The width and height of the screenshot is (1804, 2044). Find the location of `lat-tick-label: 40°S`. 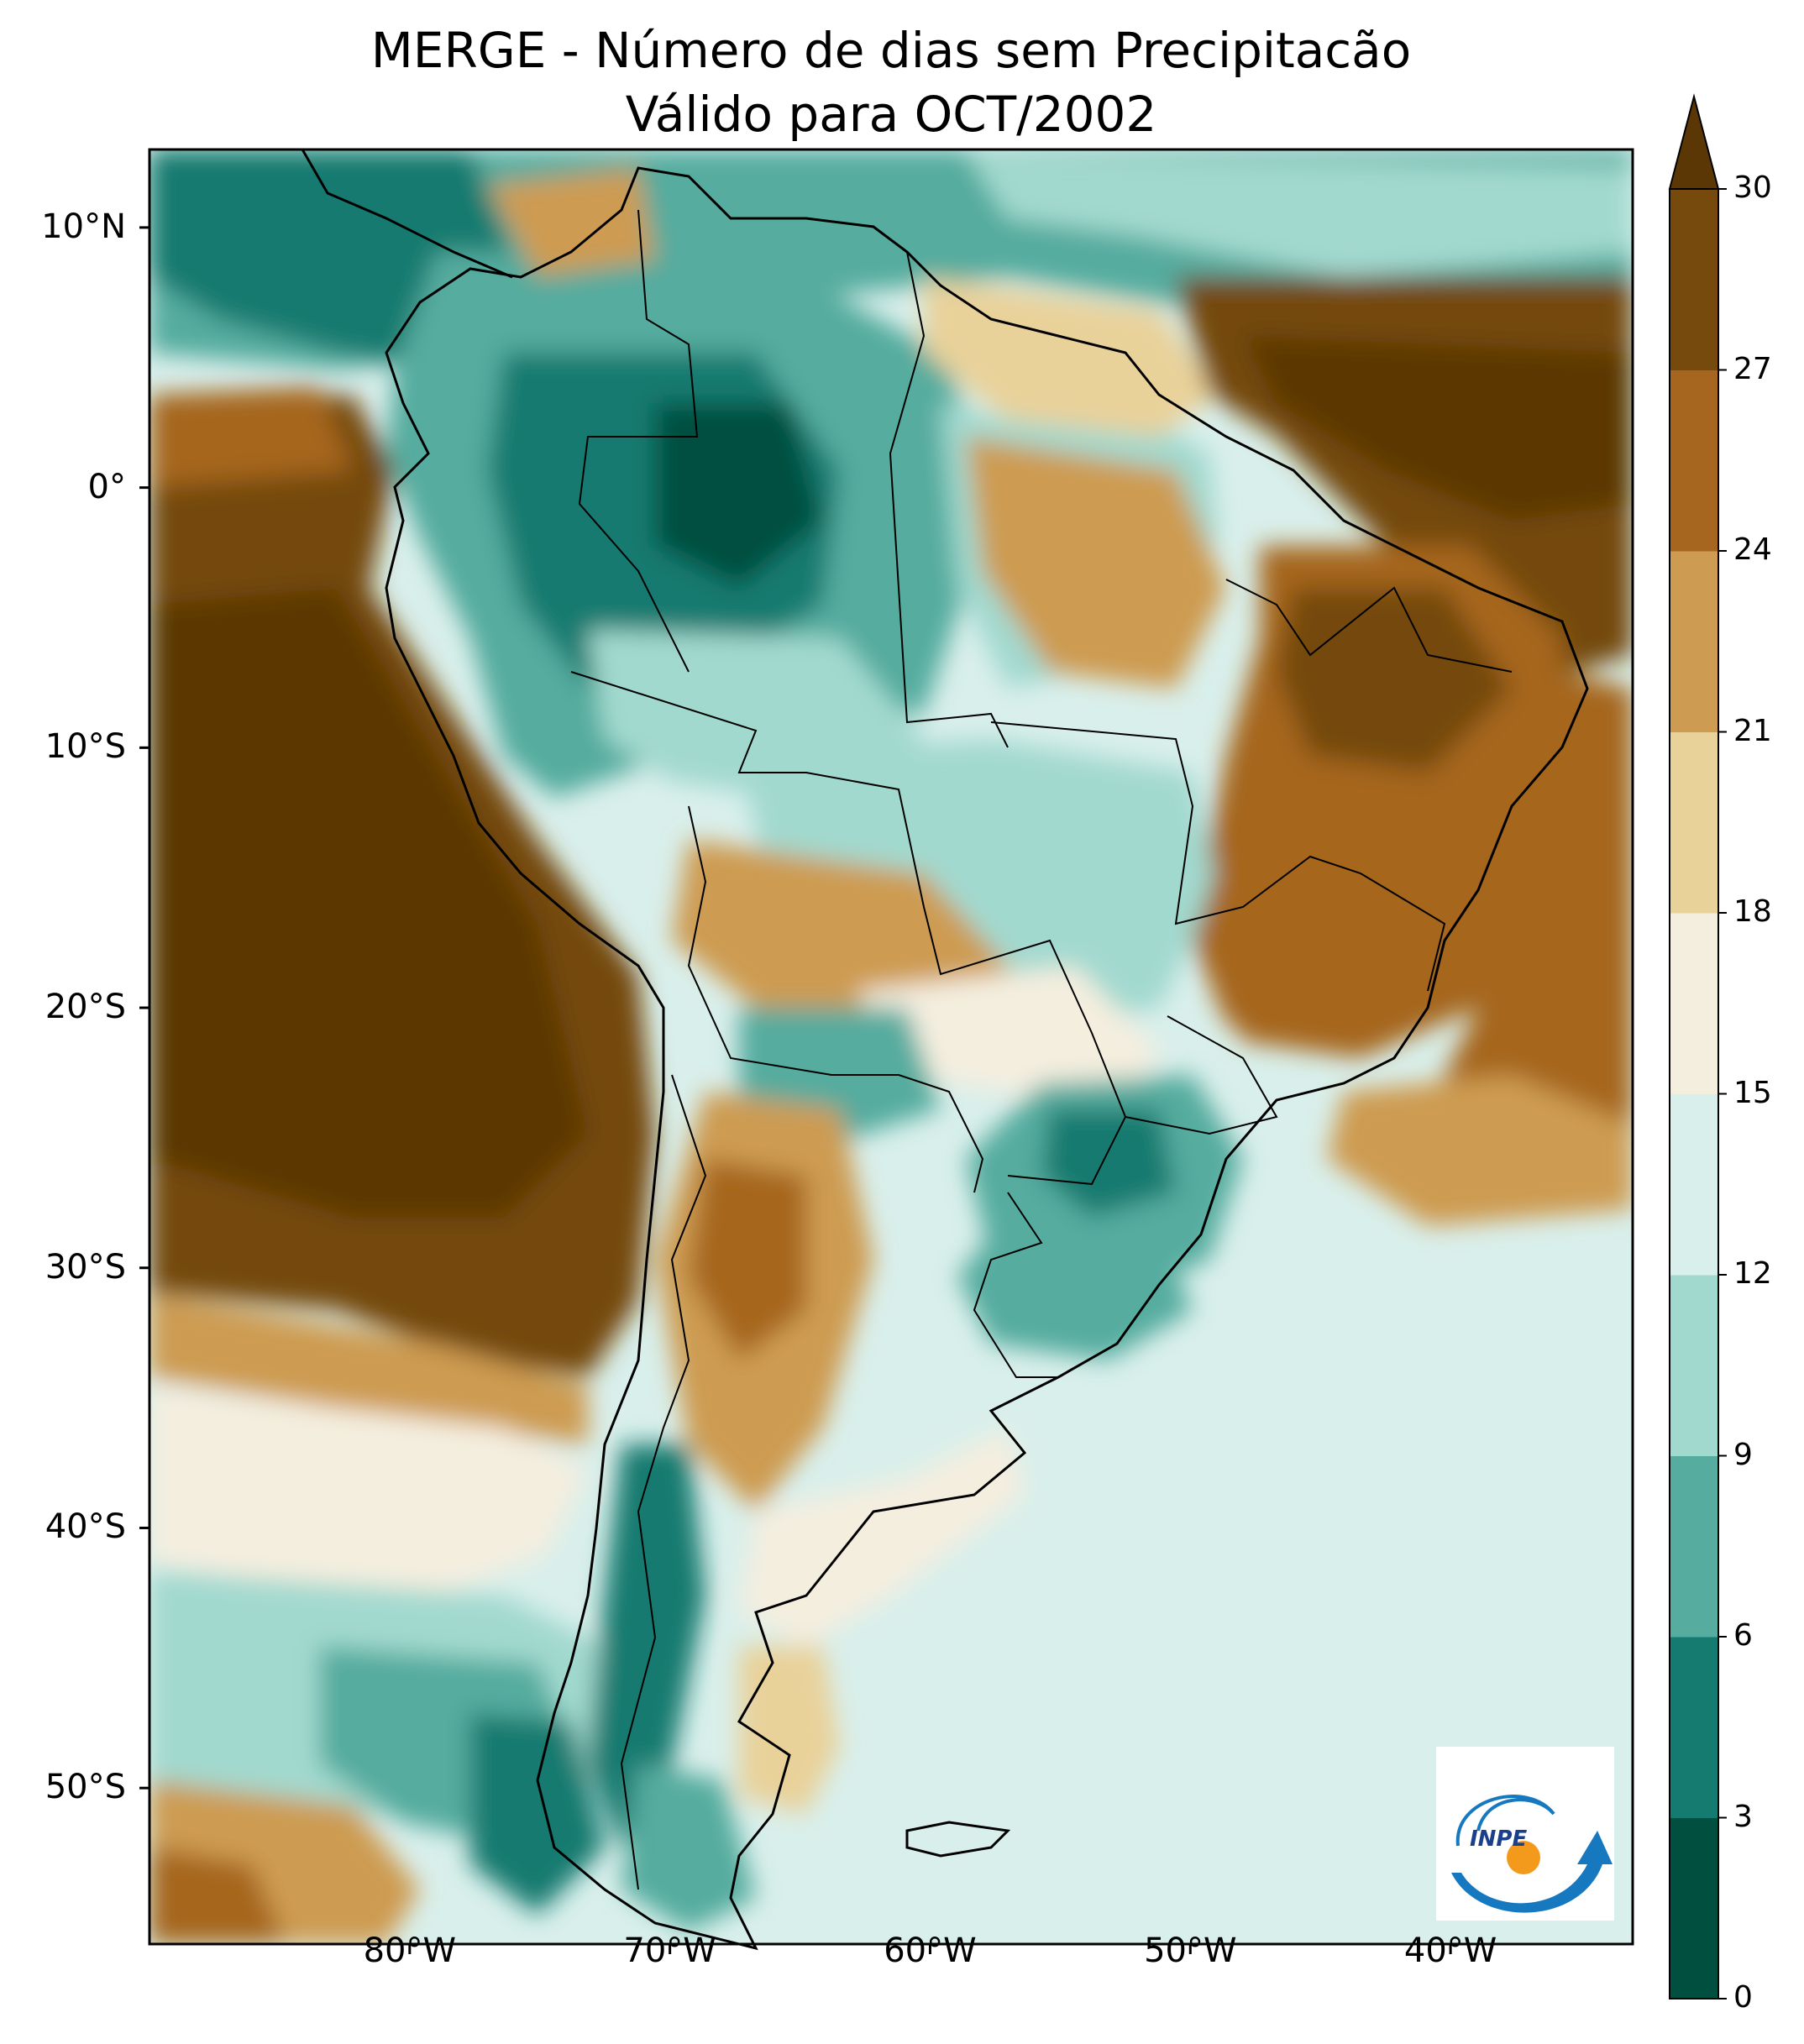

lat-tick-label: 40°S is located at coordinates (85, 1527).